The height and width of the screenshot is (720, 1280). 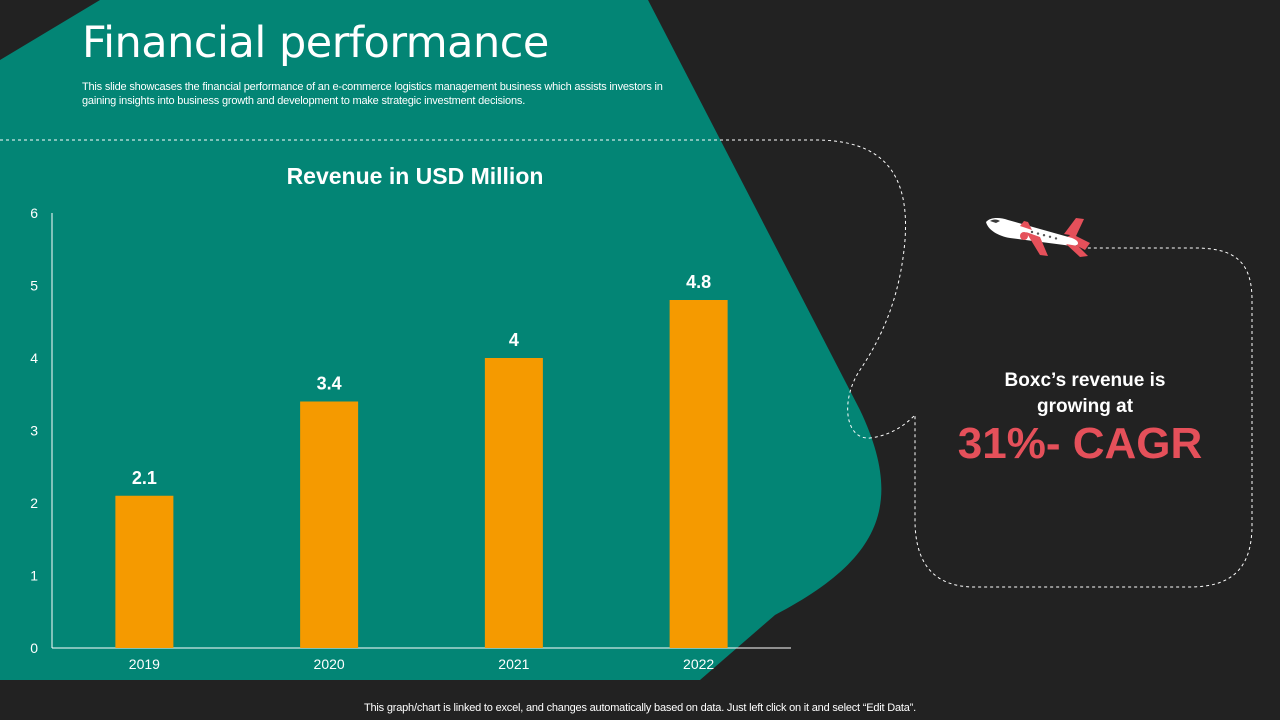 What do you see at coordinates (315, 43) in the screenshot?
I see `page-title: Financial performance` at bounding box center [315, 43].